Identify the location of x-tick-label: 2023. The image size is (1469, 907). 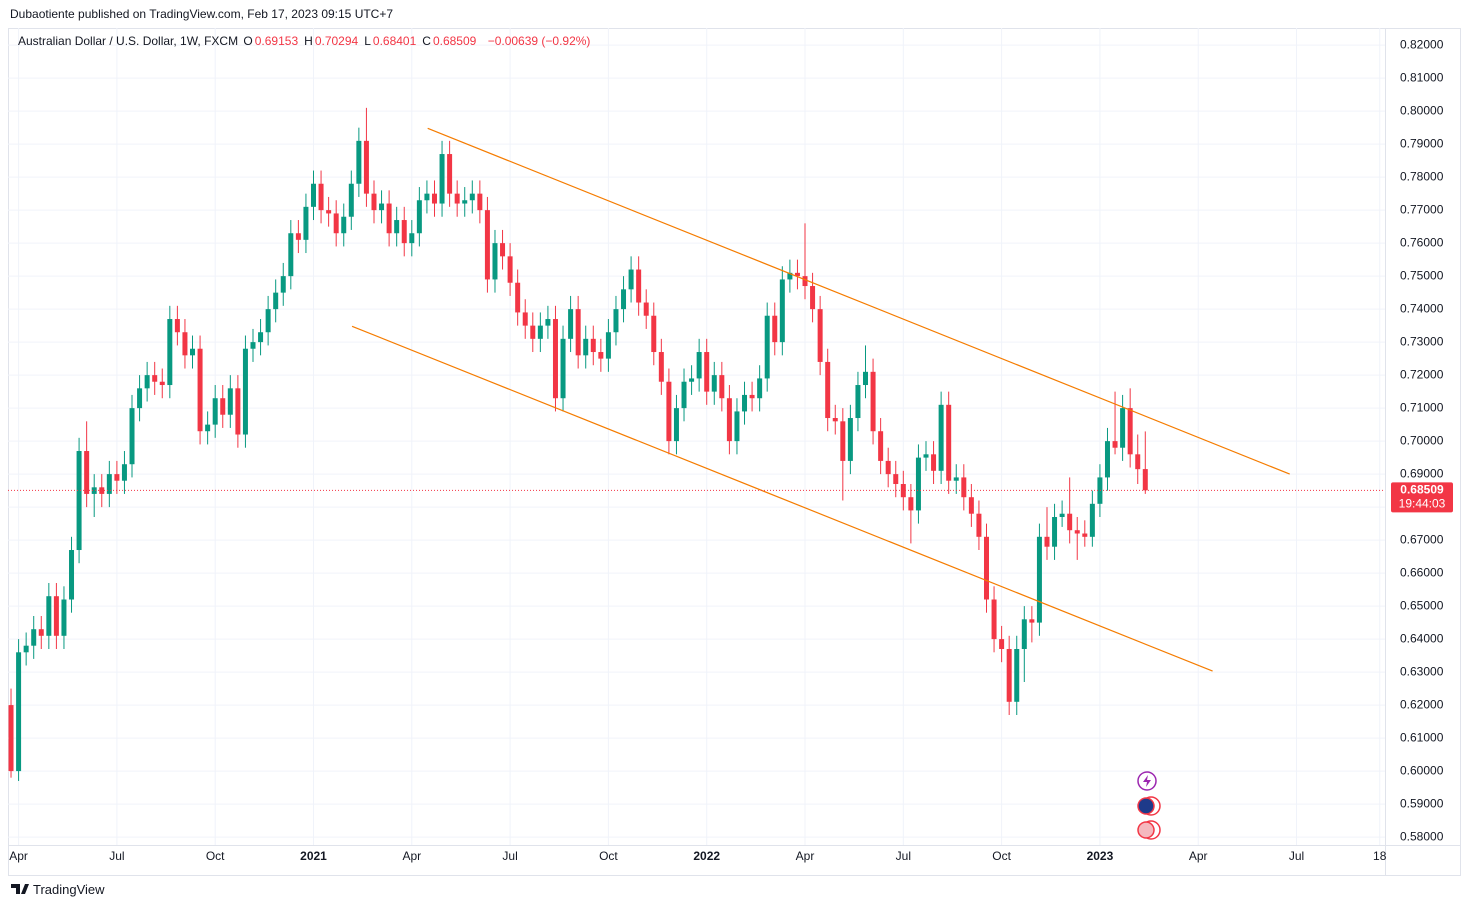
(1100, 856).